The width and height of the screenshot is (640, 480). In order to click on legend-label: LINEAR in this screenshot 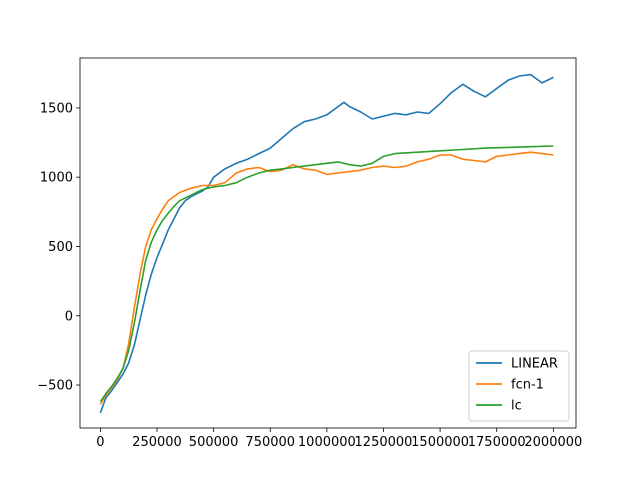, I will do `click(534, 364)`.